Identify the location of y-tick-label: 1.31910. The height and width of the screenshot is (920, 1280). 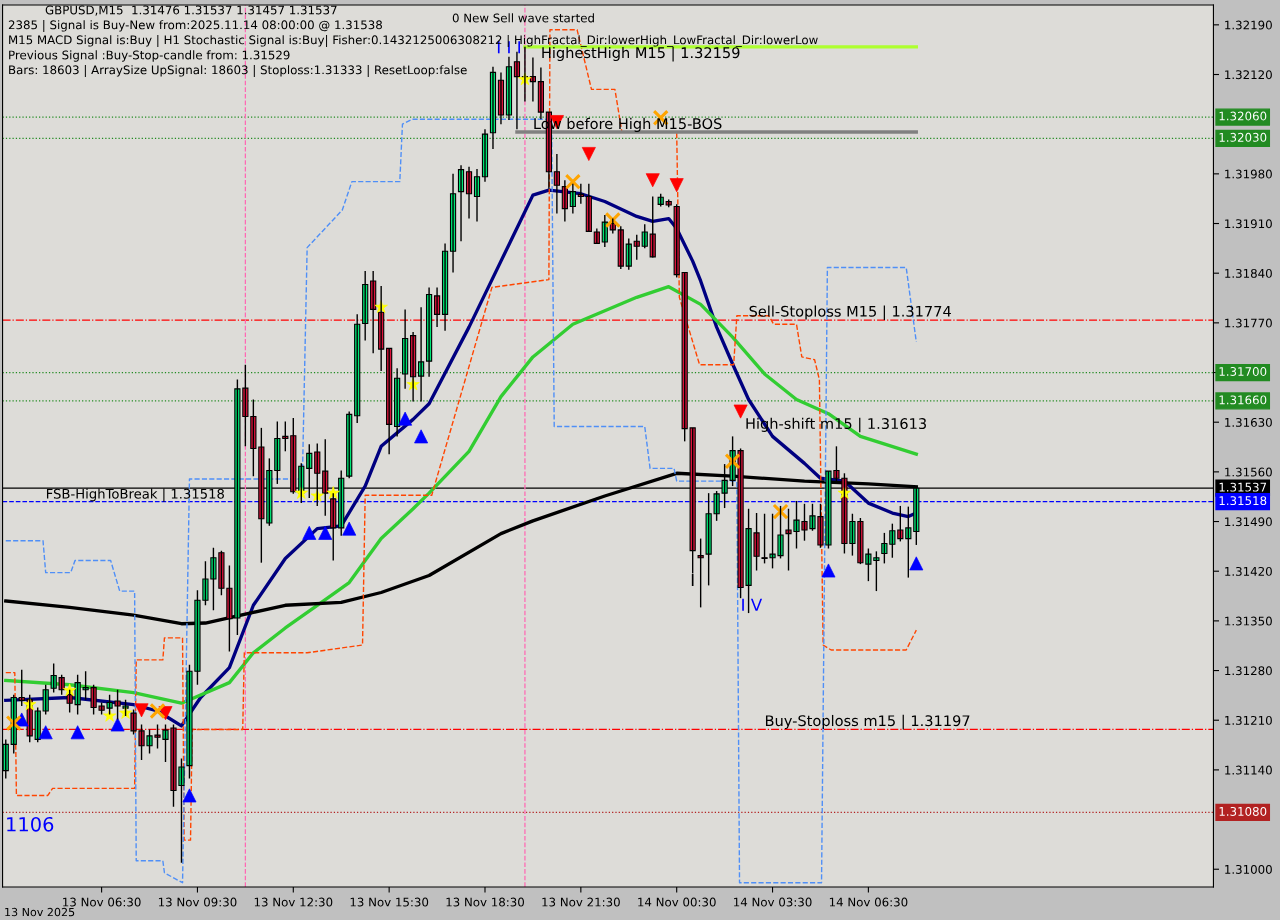
(1248, 224).